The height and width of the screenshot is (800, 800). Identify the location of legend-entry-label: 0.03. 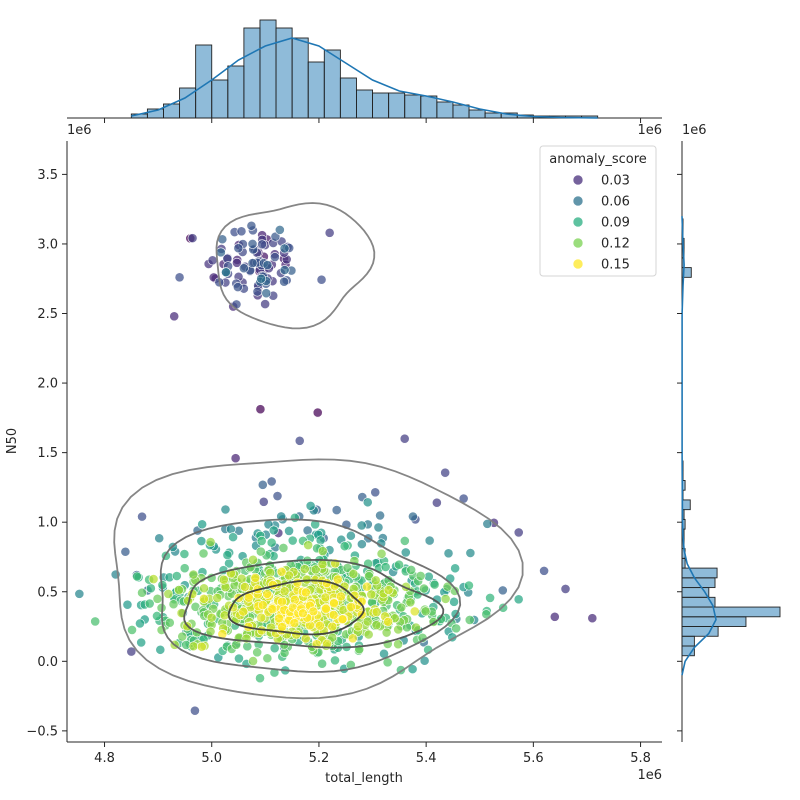
(615, 181).